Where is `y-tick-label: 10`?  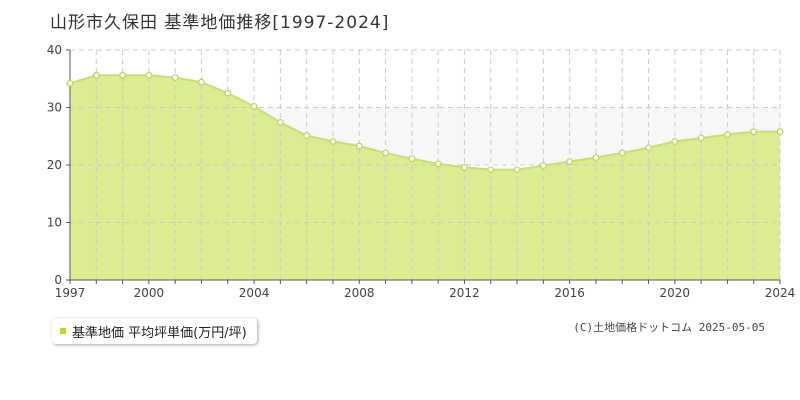
y-tick-label: 10 is located at coordinates (54, 223).